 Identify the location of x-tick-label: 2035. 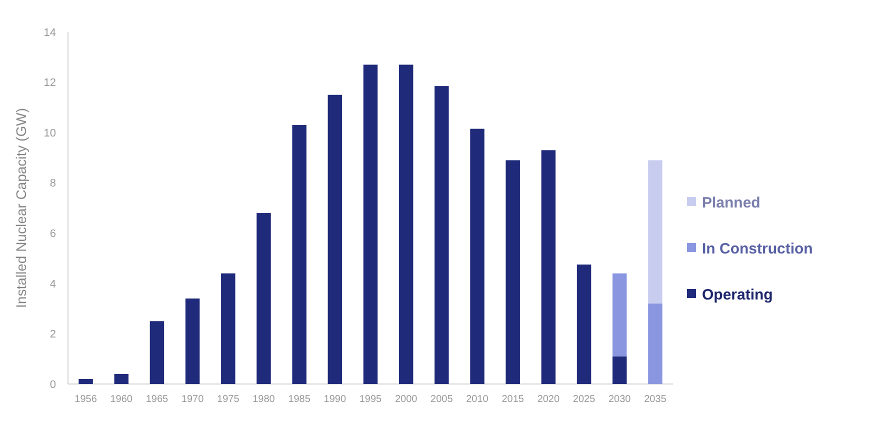
(655, 399).